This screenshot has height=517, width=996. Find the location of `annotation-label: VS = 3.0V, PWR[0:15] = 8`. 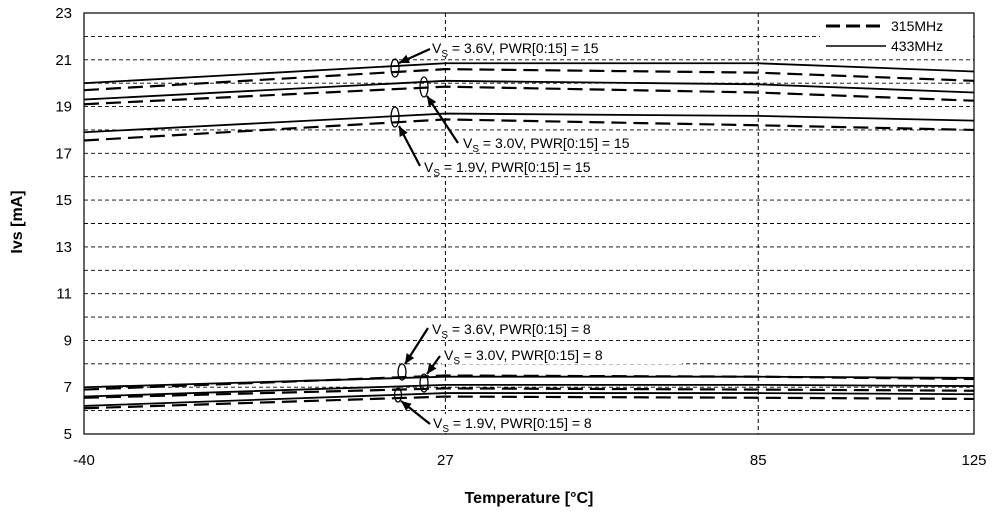

annotation-label: VS = 3.0V, PWR[0:15] = 8 is located at coordinates (523, 357).